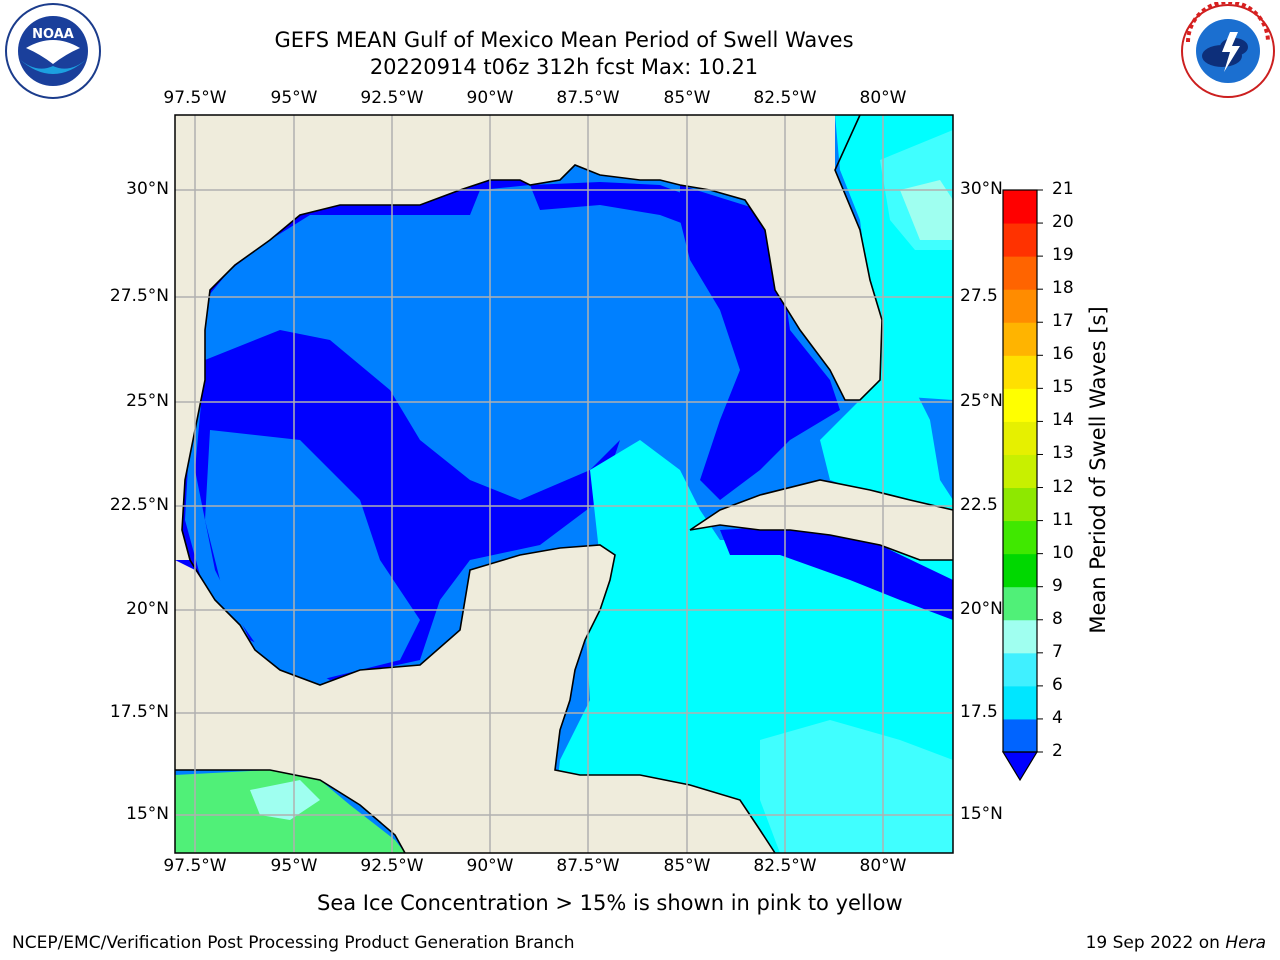 The height and width of the screenshot is (960, 1280). I want to click on colorbar-tick-label: 20, so click(1063, 222).